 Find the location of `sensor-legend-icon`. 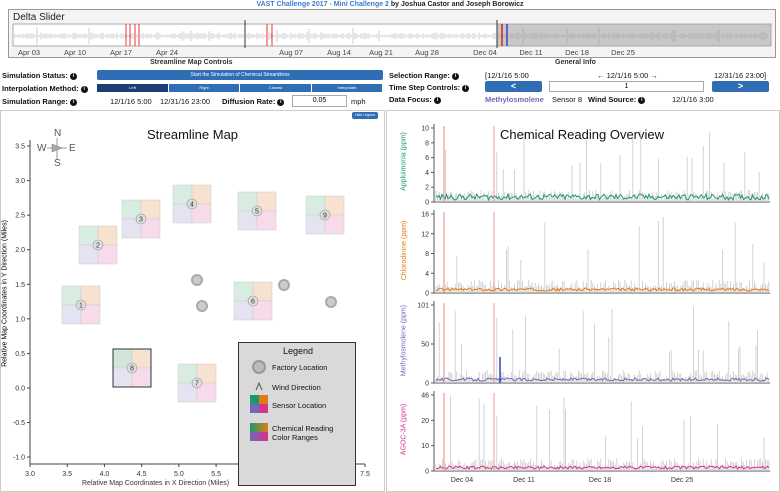

sensor-legend-icon is located at coordinates (259, 404).